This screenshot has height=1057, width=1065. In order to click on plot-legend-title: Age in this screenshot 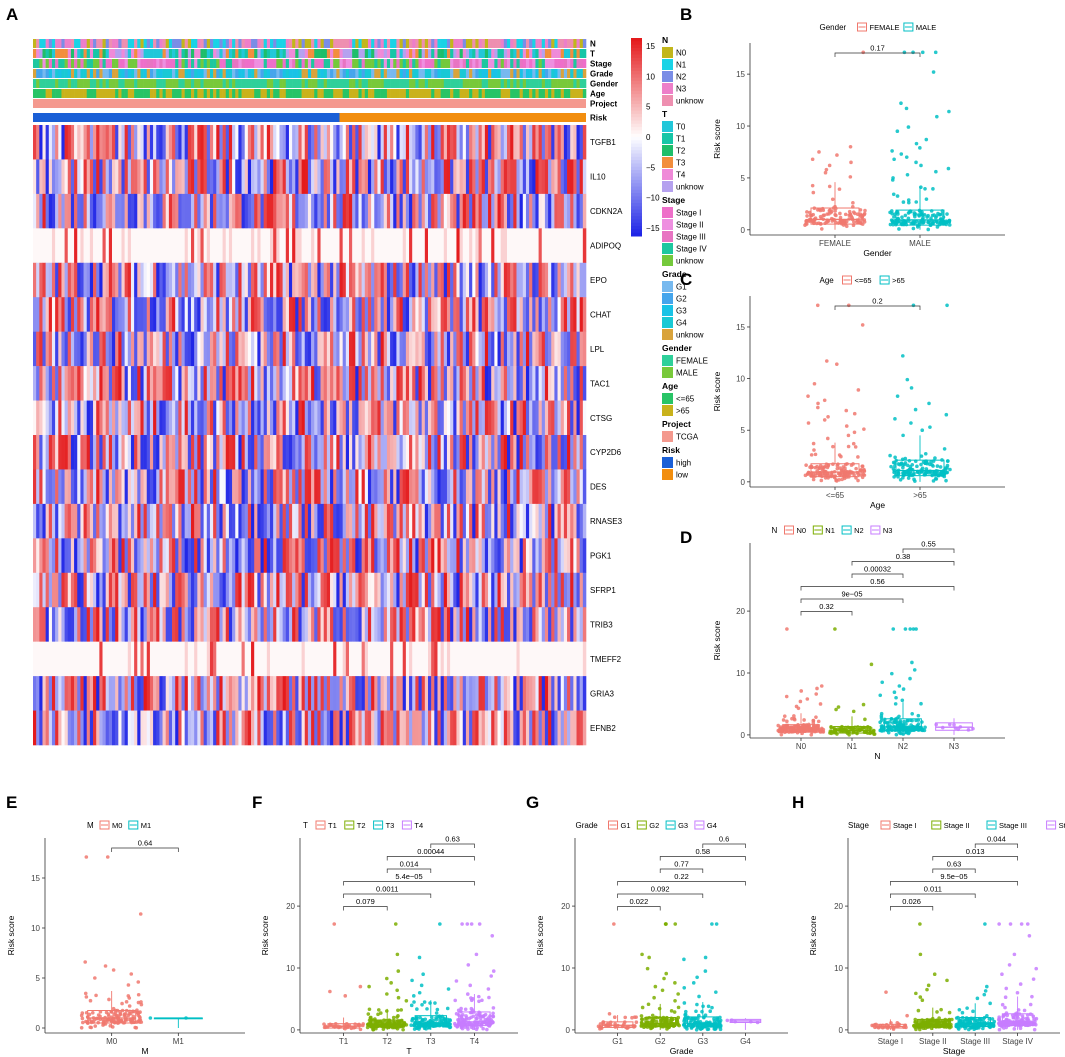, I will do `click(827, 280)`.